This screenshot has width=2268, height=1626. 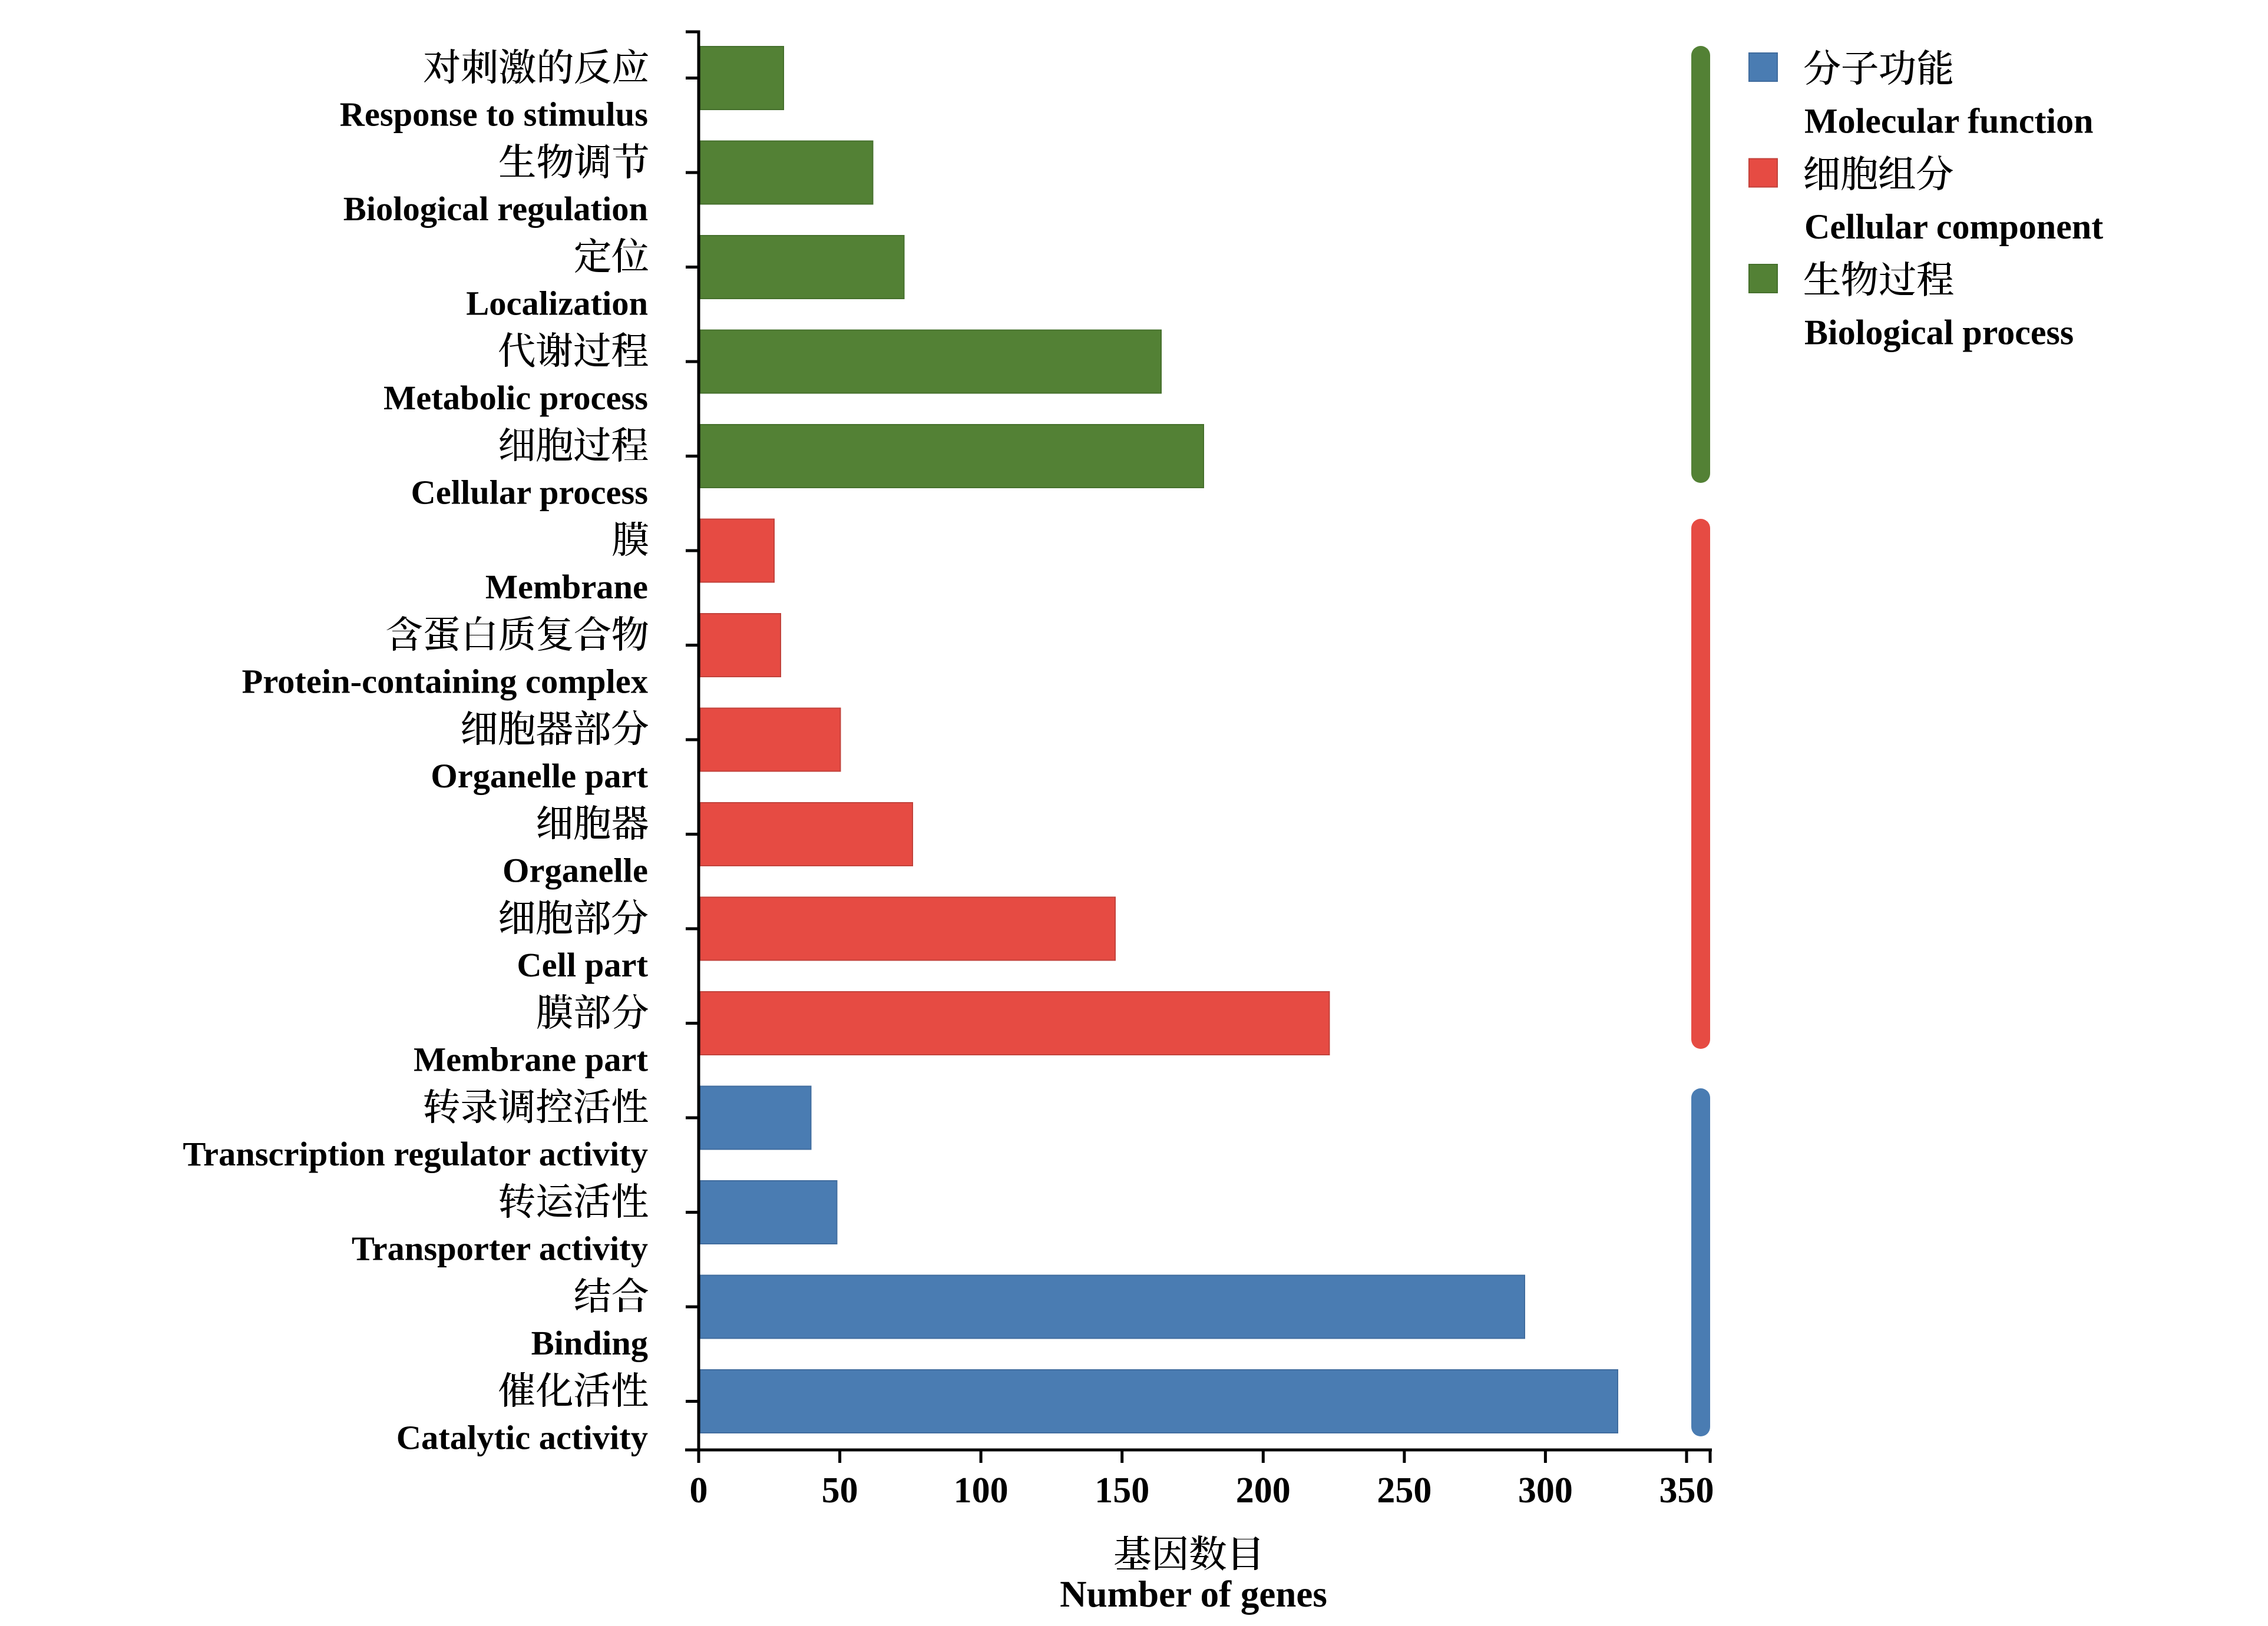 I want to click on svg-text: Catalytic activity, so click(x=522, y=1438).